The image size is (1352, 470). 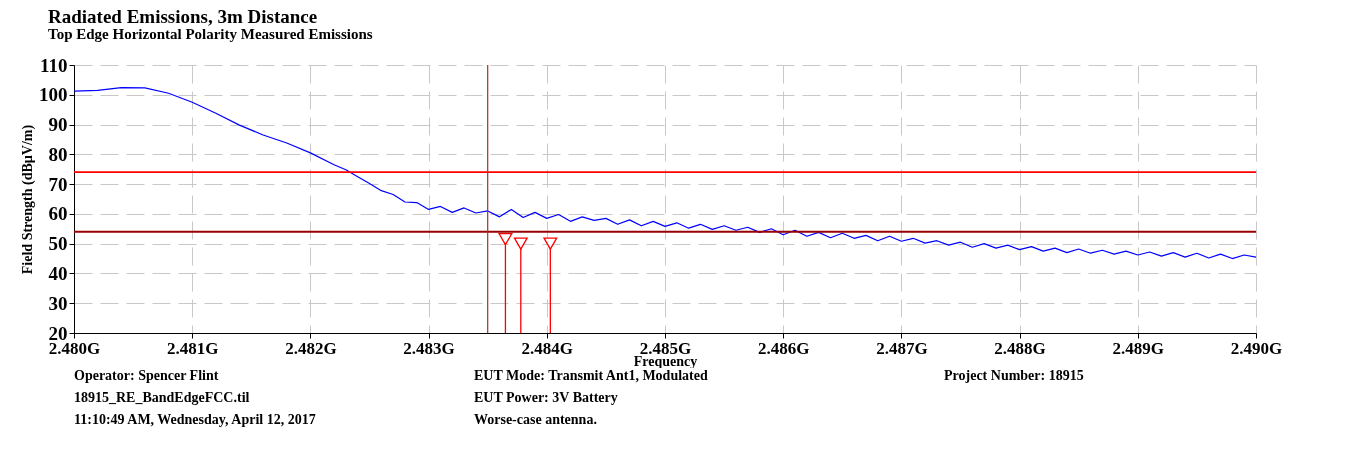 What do you see at coordinates (54, 65) in the screenshot?
I see `y-tick-label: 110` at bounding box center [54, 65].